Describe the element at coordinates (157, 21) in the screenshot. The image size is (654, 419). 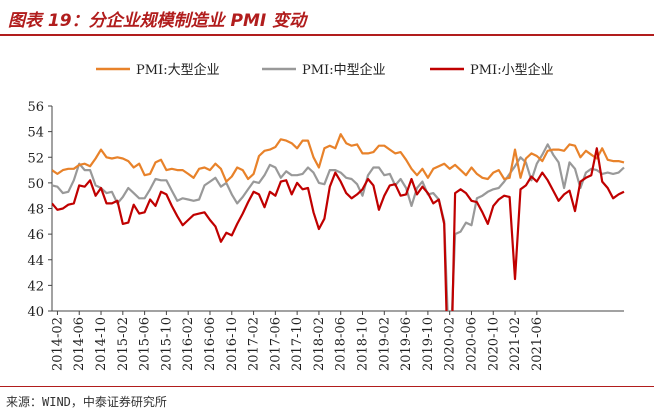
I see `figure-title: 图表 19：分企业规模制造业 PMI 变动` at that location.